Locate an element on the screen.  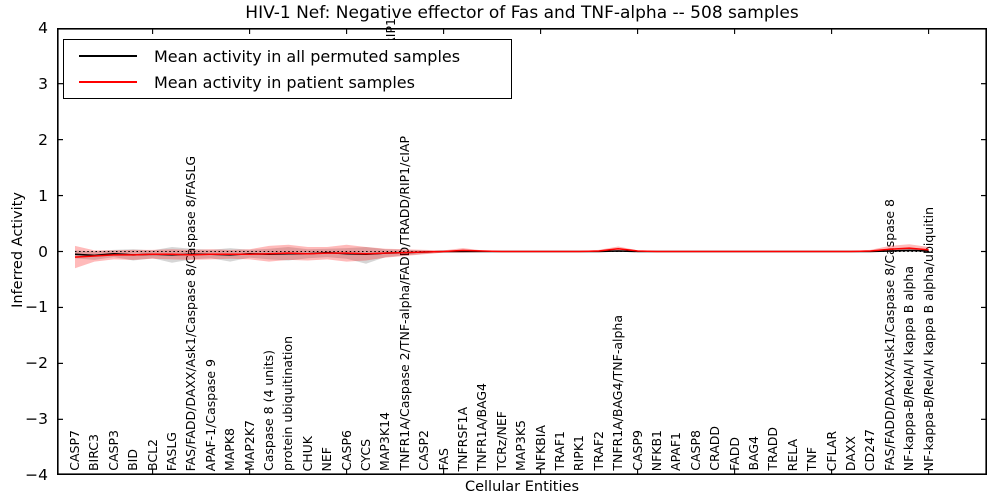
patient-band is located at coordinates (502, 256).